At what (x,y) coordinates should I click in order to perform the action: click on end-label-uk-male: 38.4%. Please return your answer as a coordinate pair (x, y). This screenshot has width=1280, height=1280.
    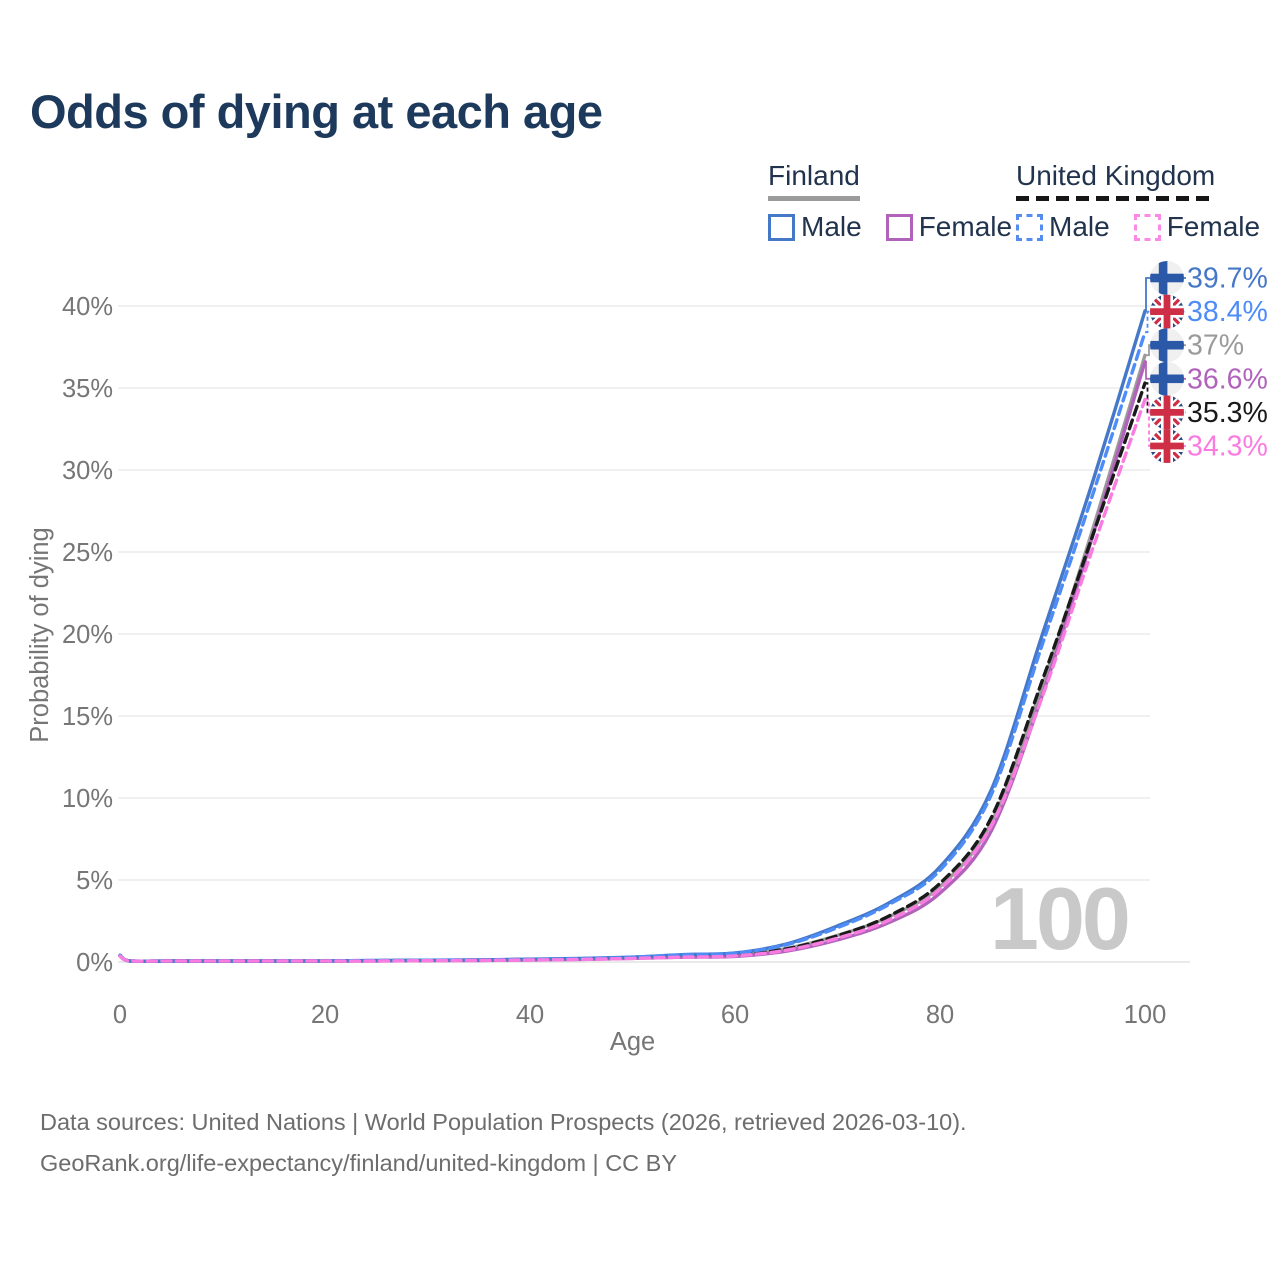
    Looking at the image, I should click on (1209, 312).